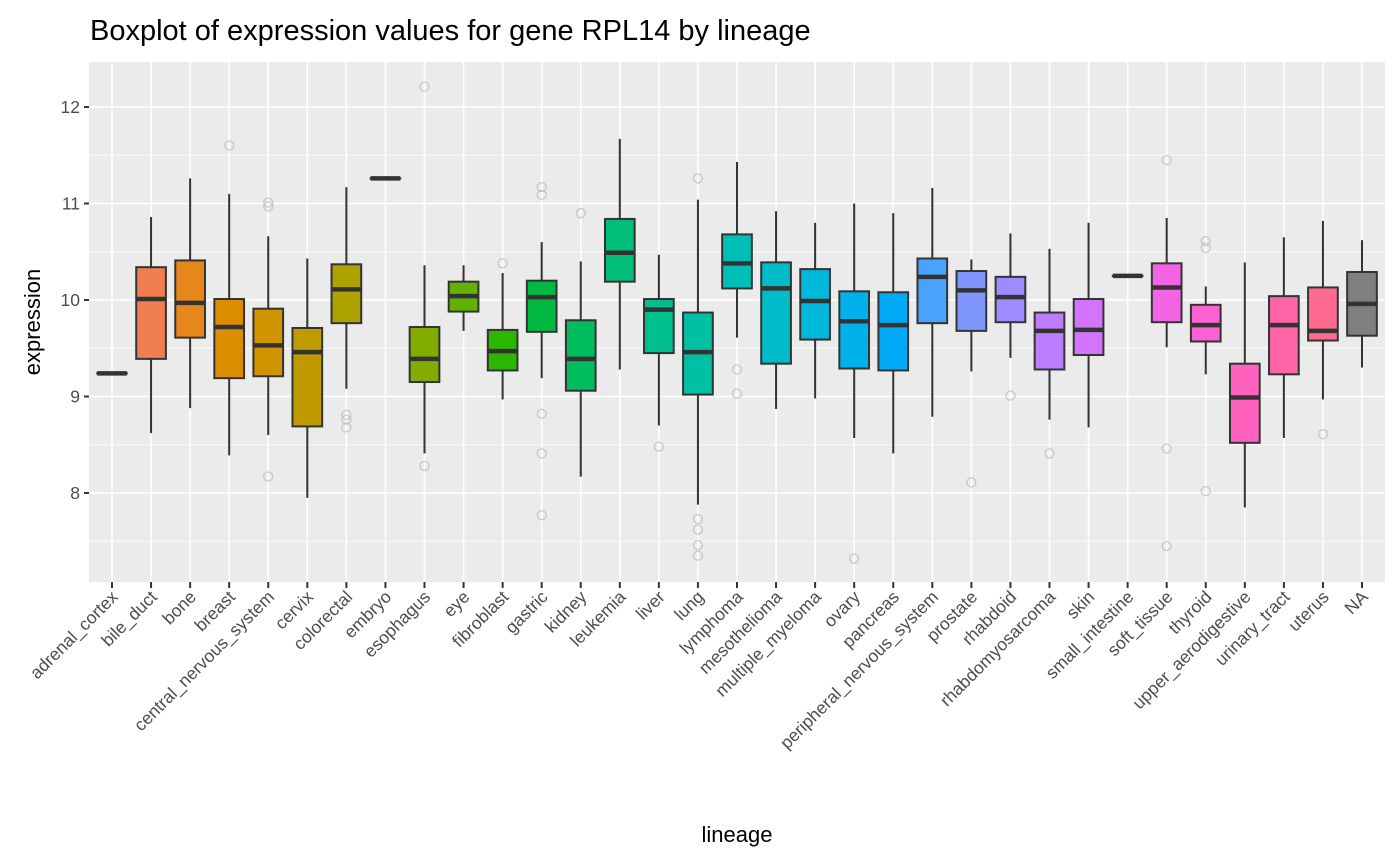 This screenshot has width=1400, height=865. I want to click on box-gastric, so click(541, 351).